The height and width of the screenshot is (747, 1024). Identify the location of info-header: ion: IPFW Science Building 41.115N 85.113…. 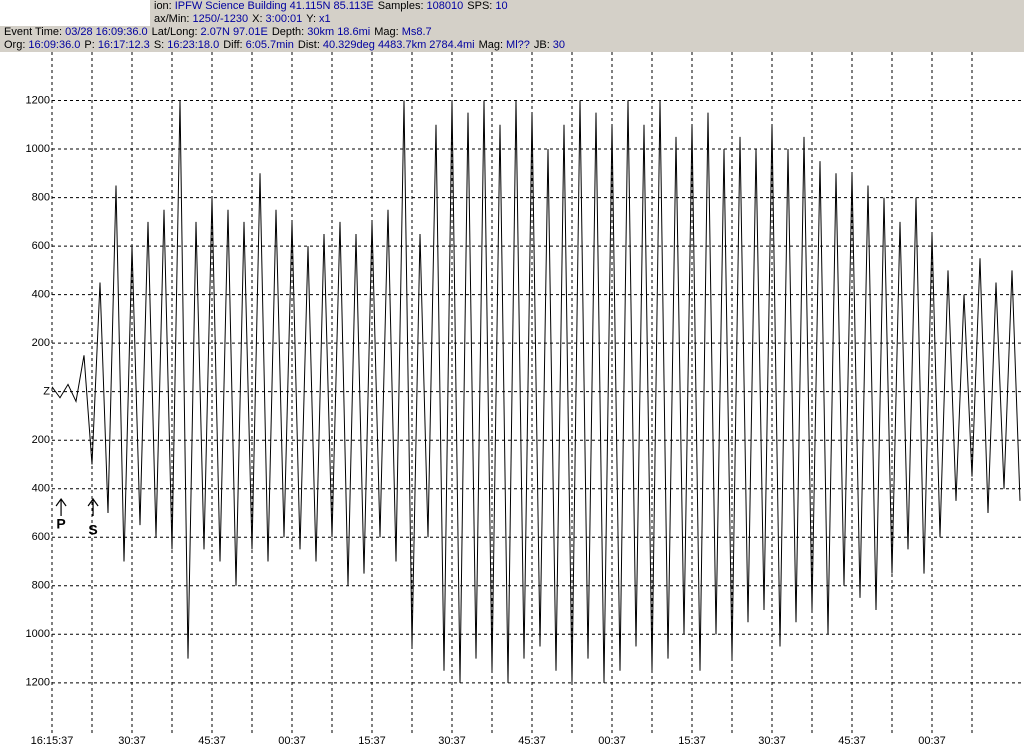
(512, 26).